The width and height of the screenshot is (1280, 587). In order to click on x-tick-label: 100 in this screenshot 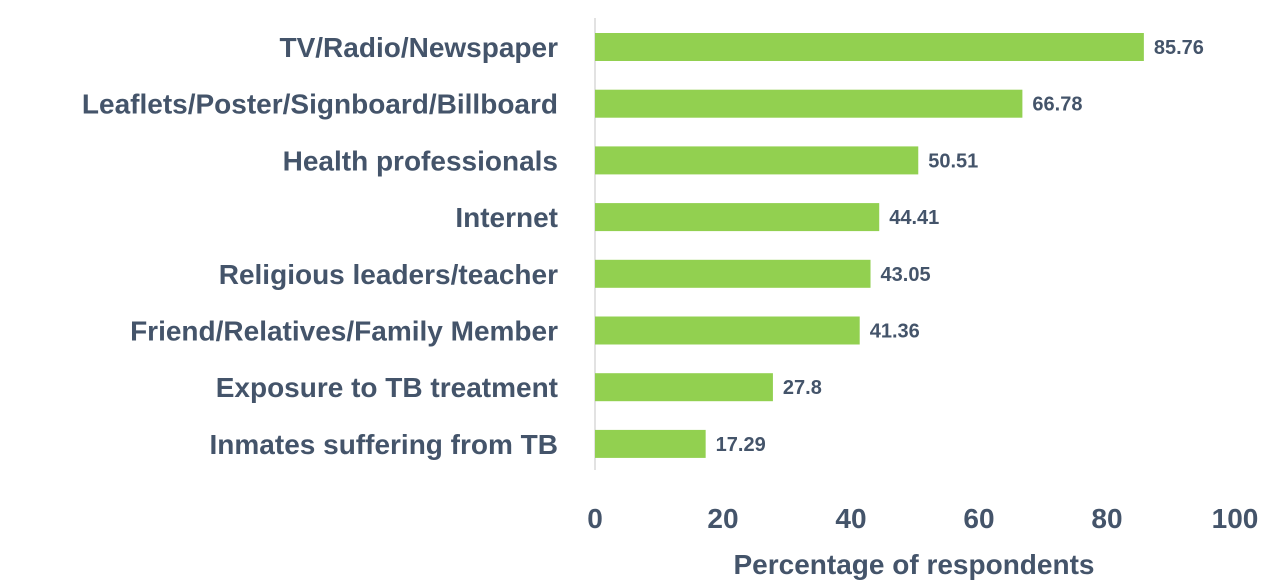, I will do `click(1235, 518)`.